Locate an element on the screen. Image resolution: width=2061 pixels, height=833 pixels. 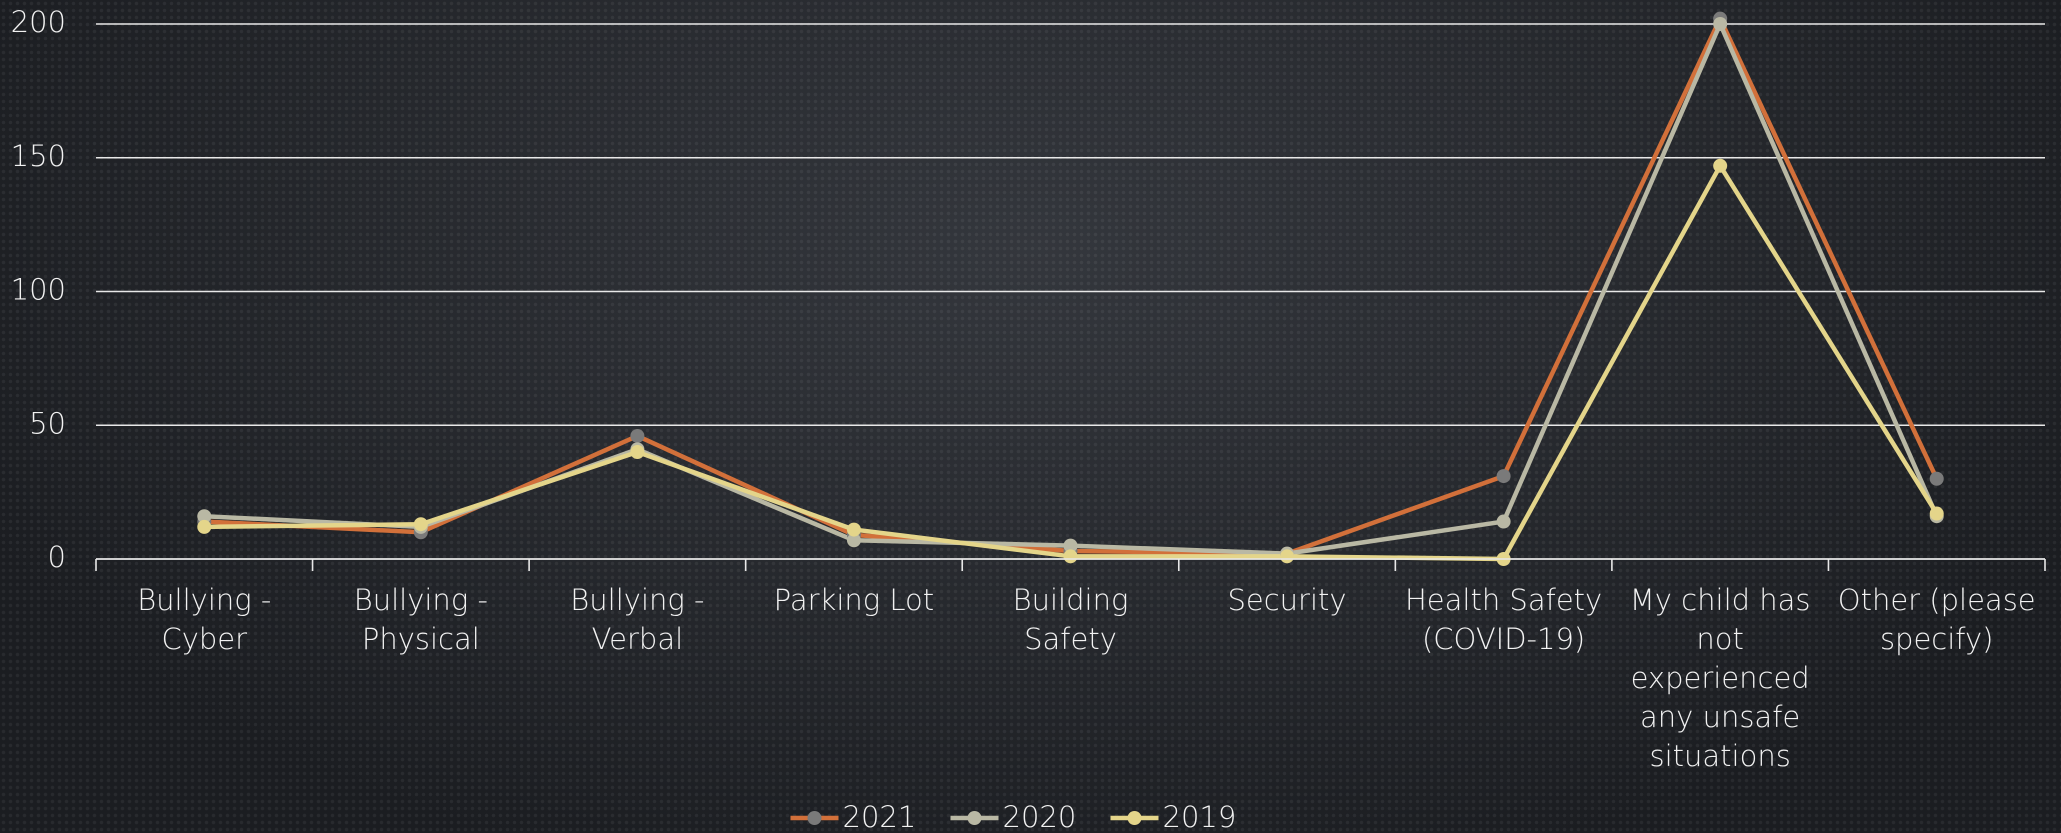
y-tick-label: 200 is located at coordinates (38, 22).